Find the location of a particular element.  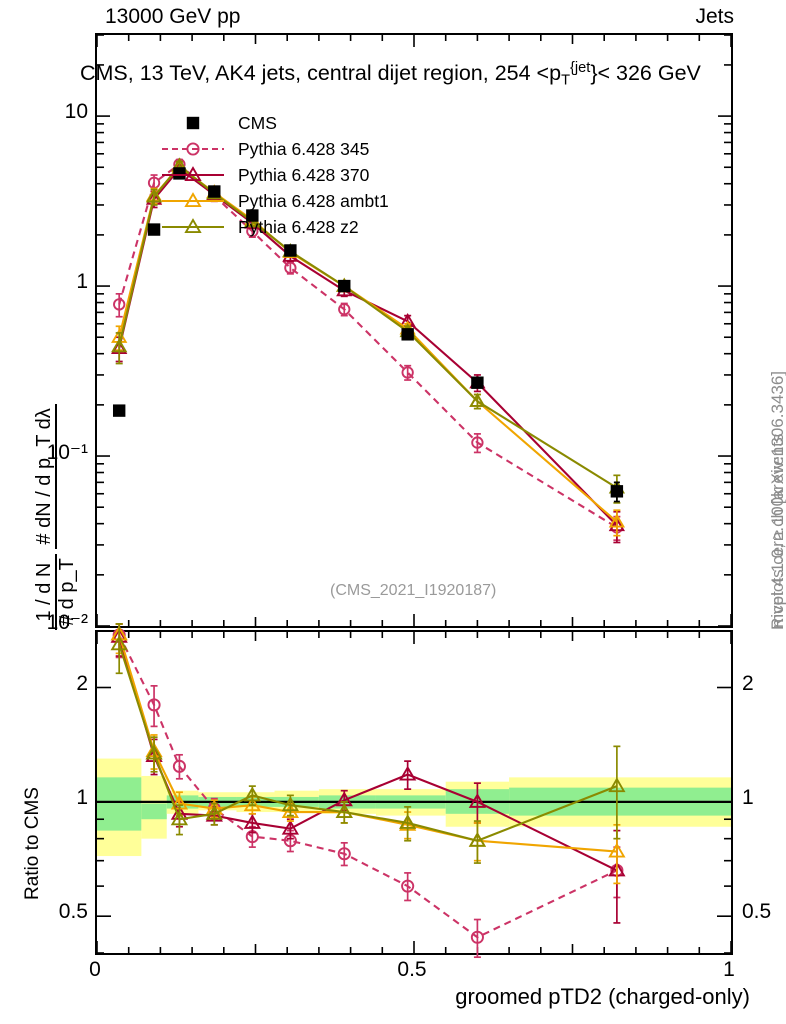

ratio-axis-label: Ratio to CMS is located at coordinates (32, 843).